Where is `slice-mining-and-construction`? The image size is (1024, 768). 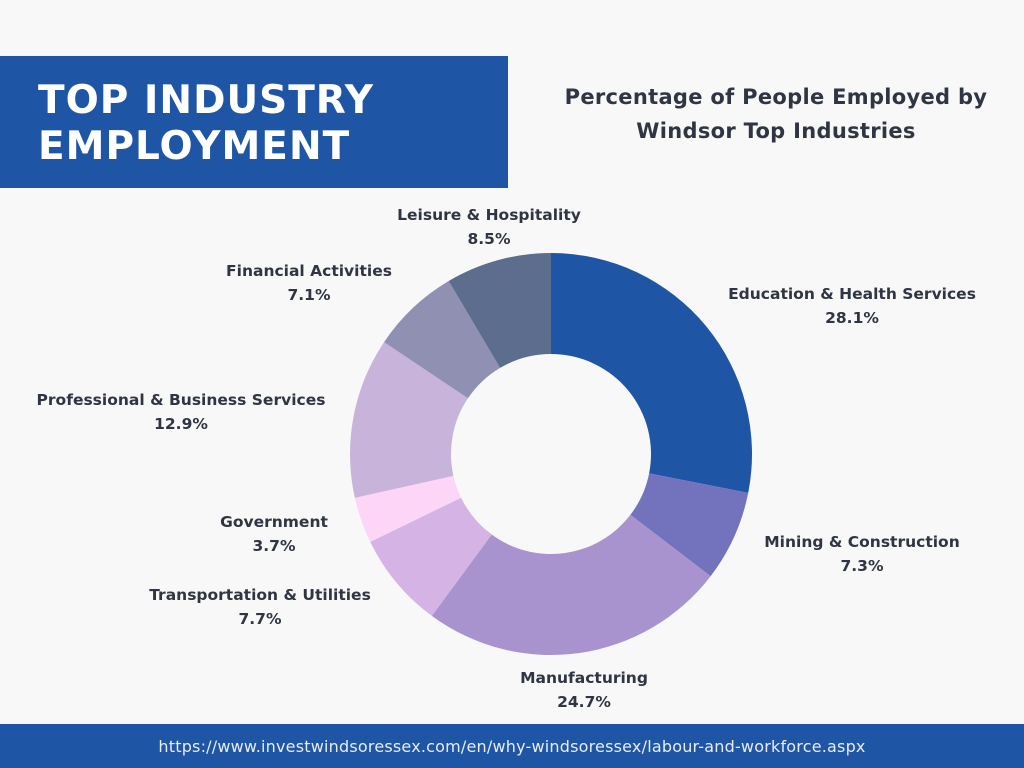 slice-mining-and-construction is located at coordinates (689, 525).